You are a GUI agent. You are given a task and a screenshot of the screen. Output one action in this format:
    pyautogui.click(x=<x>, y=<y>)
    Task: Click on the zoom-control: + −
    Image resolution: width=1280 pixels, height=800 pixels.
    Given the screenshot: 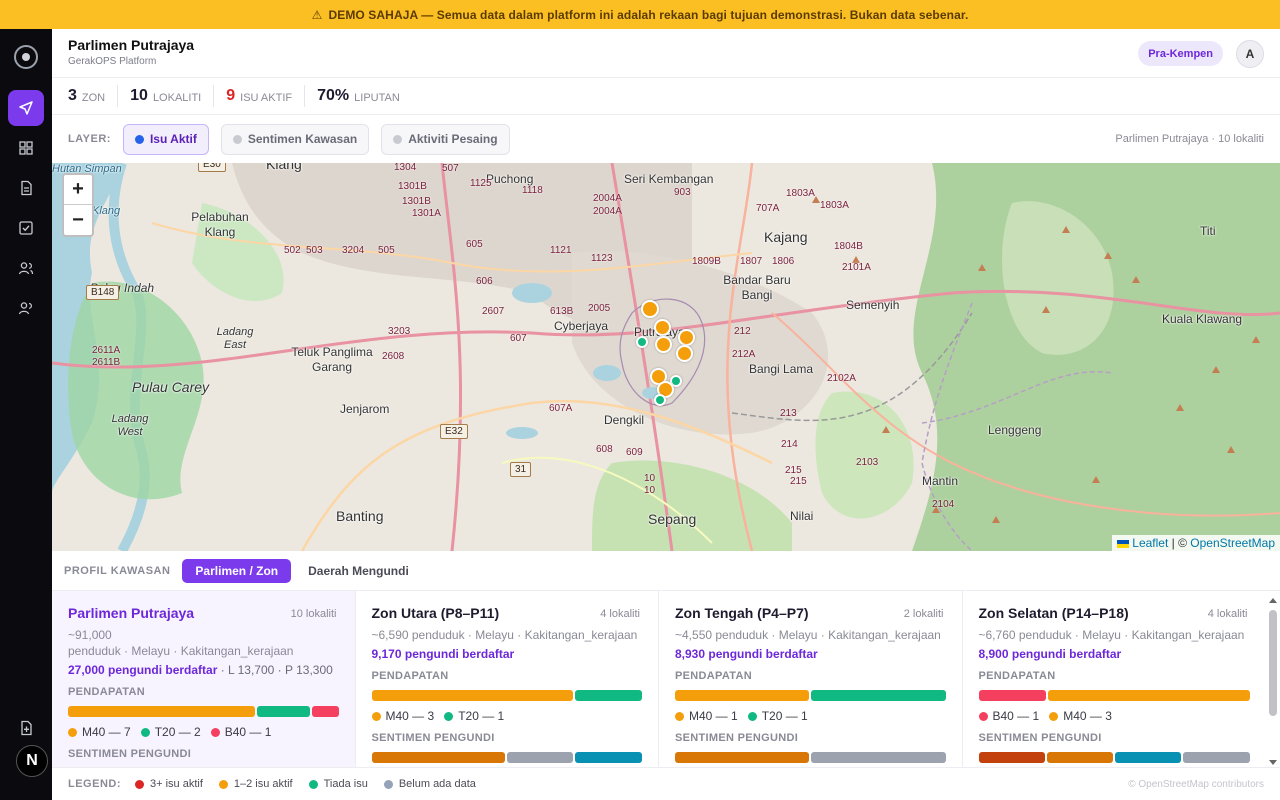 What is the action you would take?
    pyautogui.click(x=78, y=205)
    